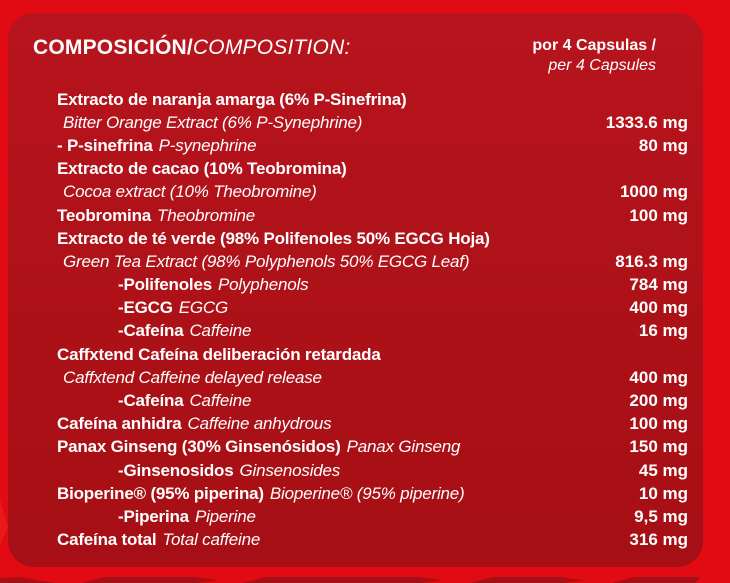 The height and width of the screenshot is (583, 730). What do you see at coordinates (192, 377) in the screenshot?
I see `ingredient-name-en: Caffxtend Caffeine delayed release` at bounding box center [192, 377].